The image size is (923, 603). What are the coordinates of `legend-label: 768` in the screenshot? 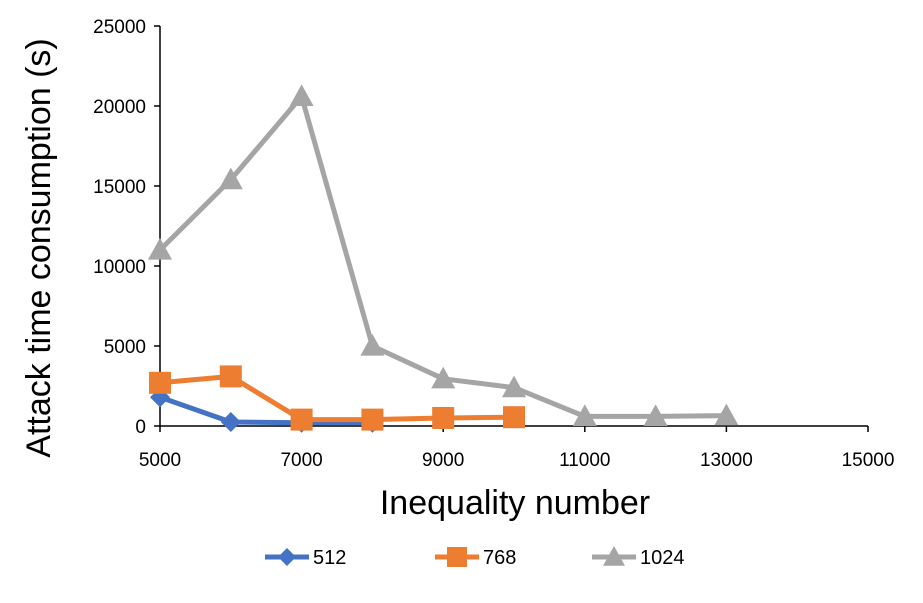 It's located at (499, 558).